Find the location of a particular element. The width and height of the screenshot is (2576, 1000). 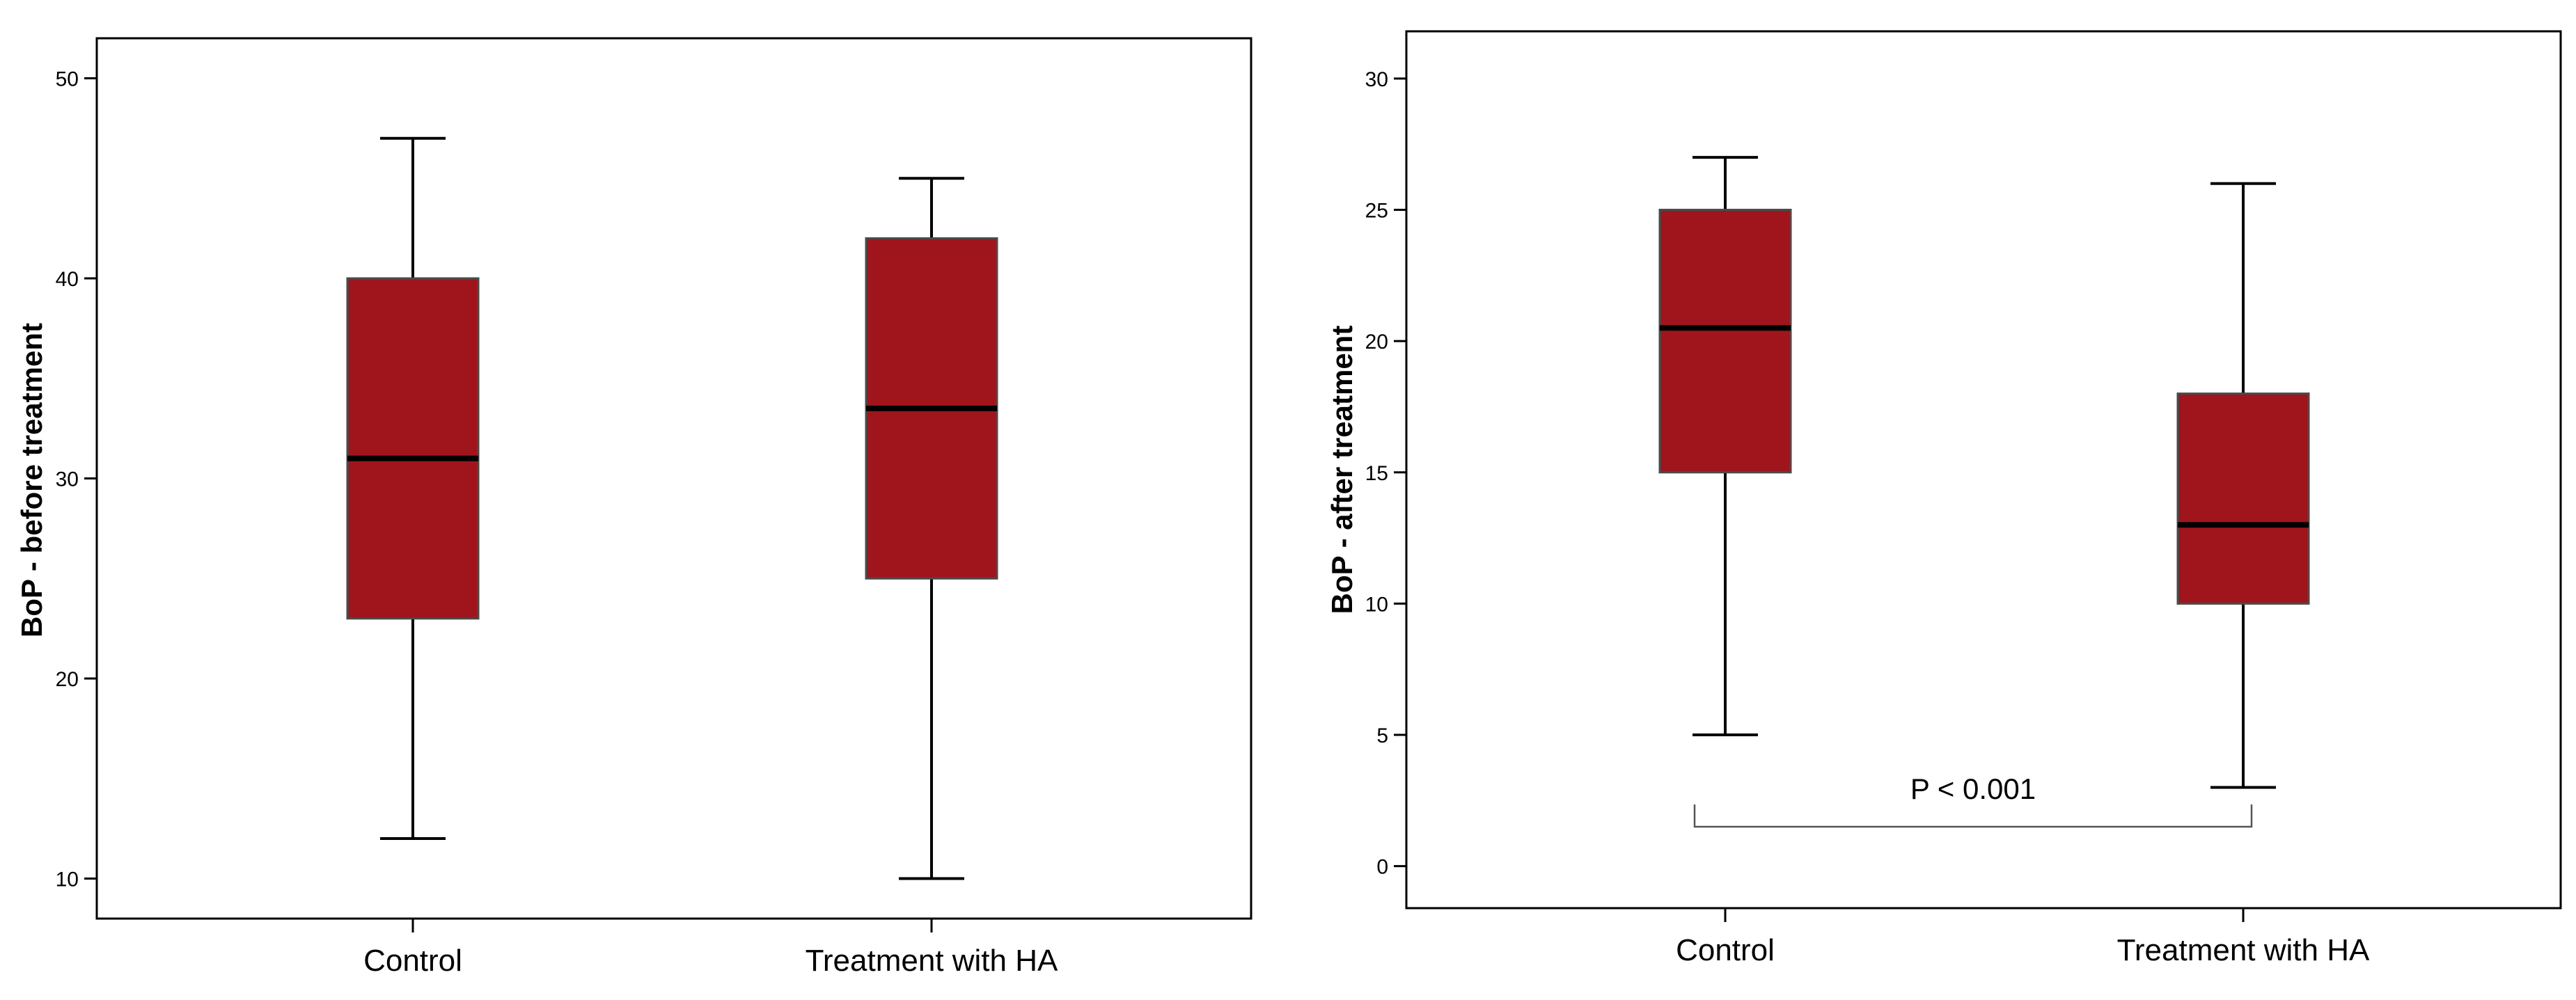

y-axis-ticks: 0 5 10 15 20 25 30 is located at coordinates (1385, 473).